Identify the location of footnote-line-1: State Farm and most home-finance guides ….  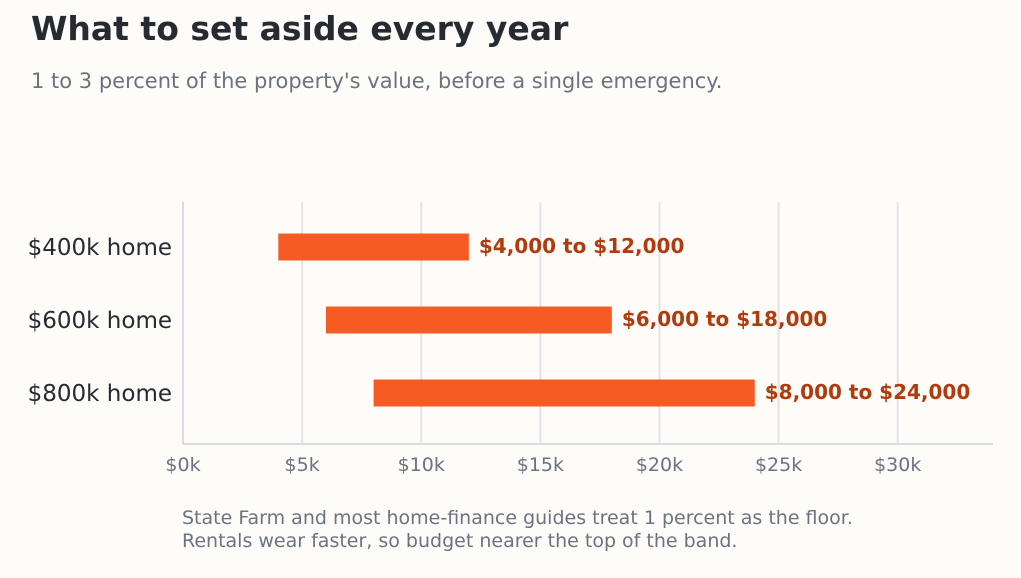
(517, 518).